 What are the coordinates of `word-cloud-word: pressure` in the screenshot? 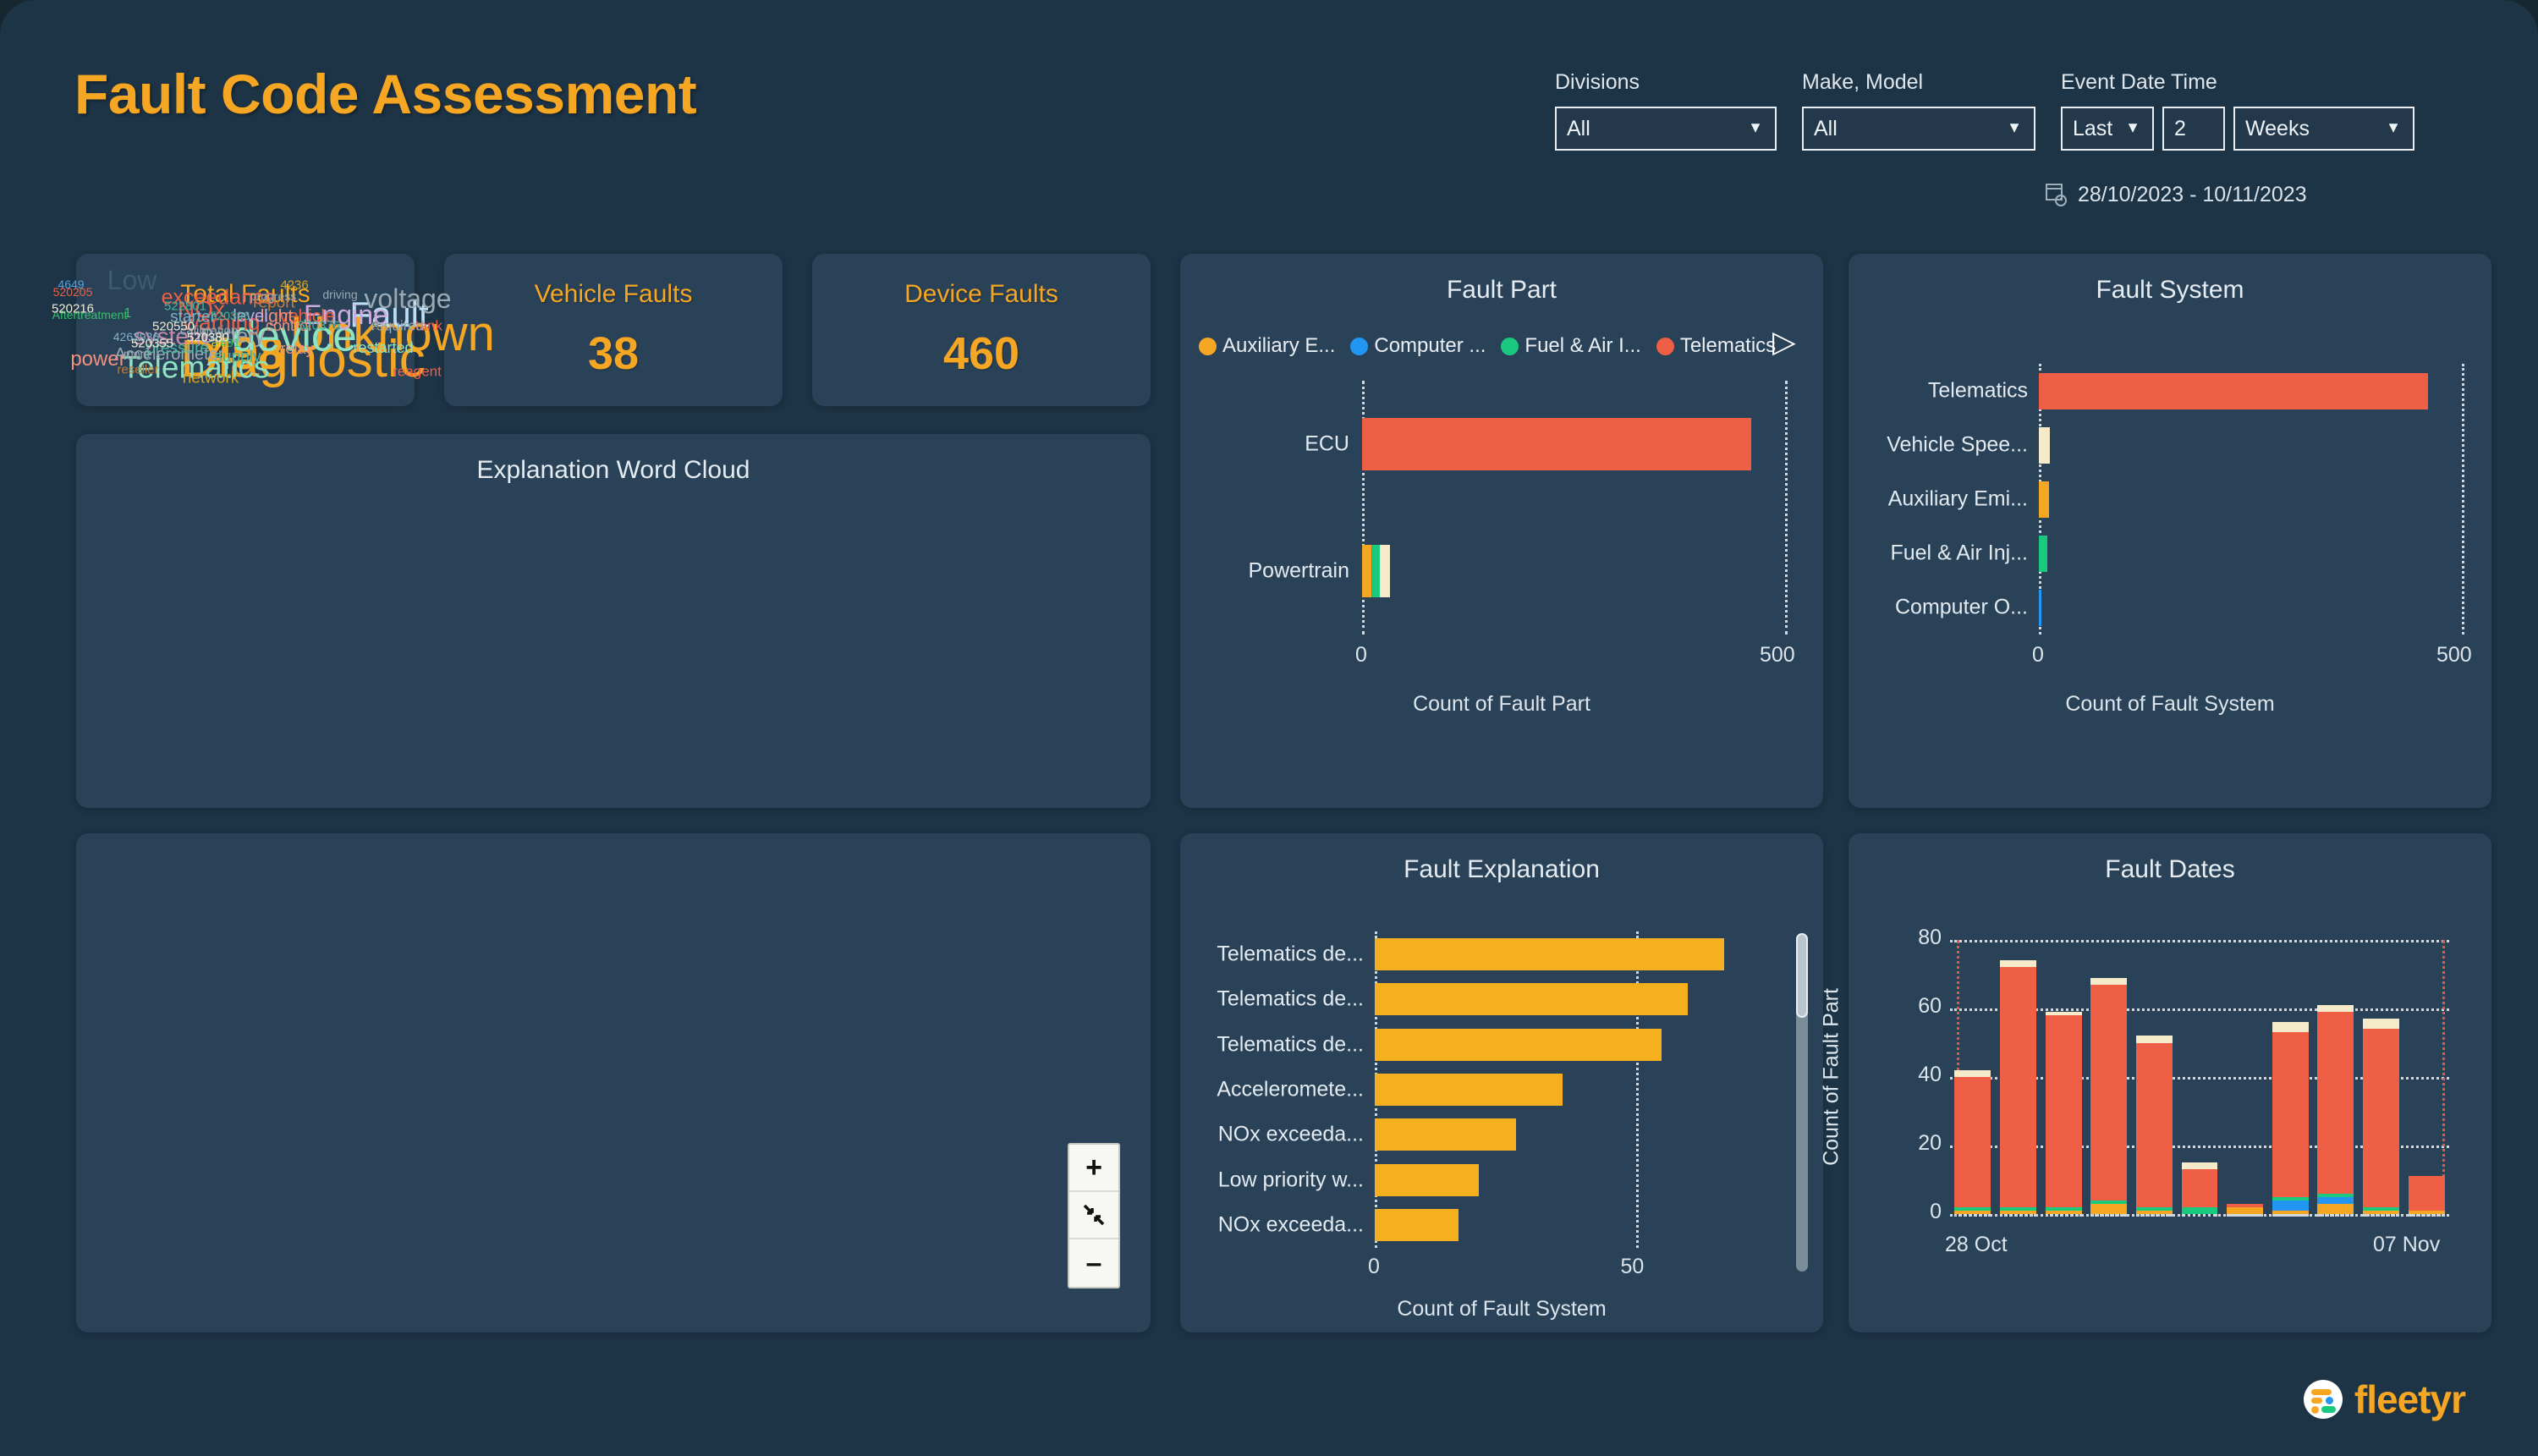 It's located at (177, 348).